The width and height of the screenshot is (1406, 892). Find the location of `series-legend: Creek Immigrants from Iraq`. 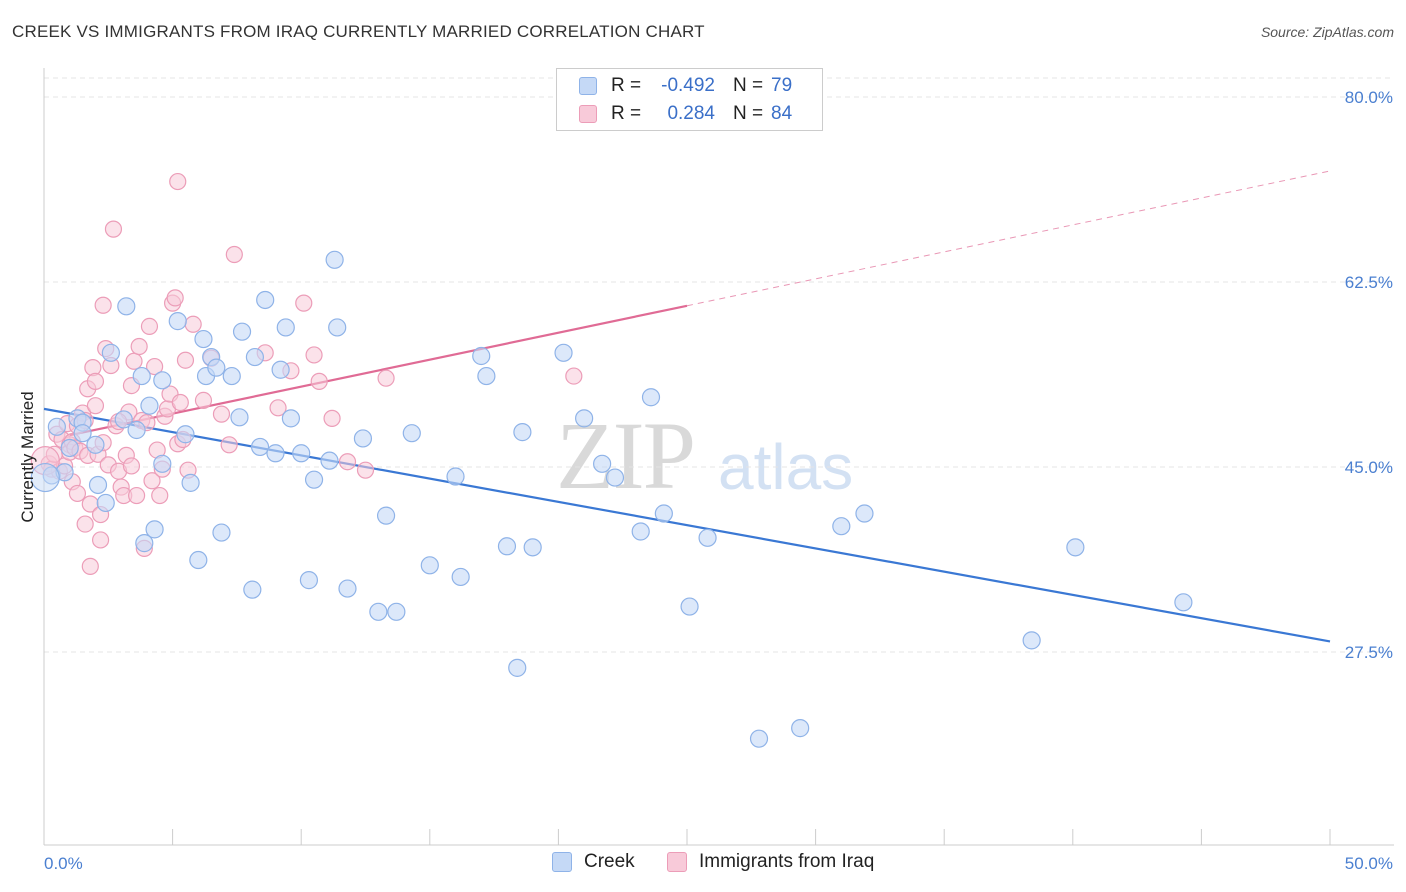

series-legend: Creek Immigrants from Iraq is located at coordinates (703, 864).